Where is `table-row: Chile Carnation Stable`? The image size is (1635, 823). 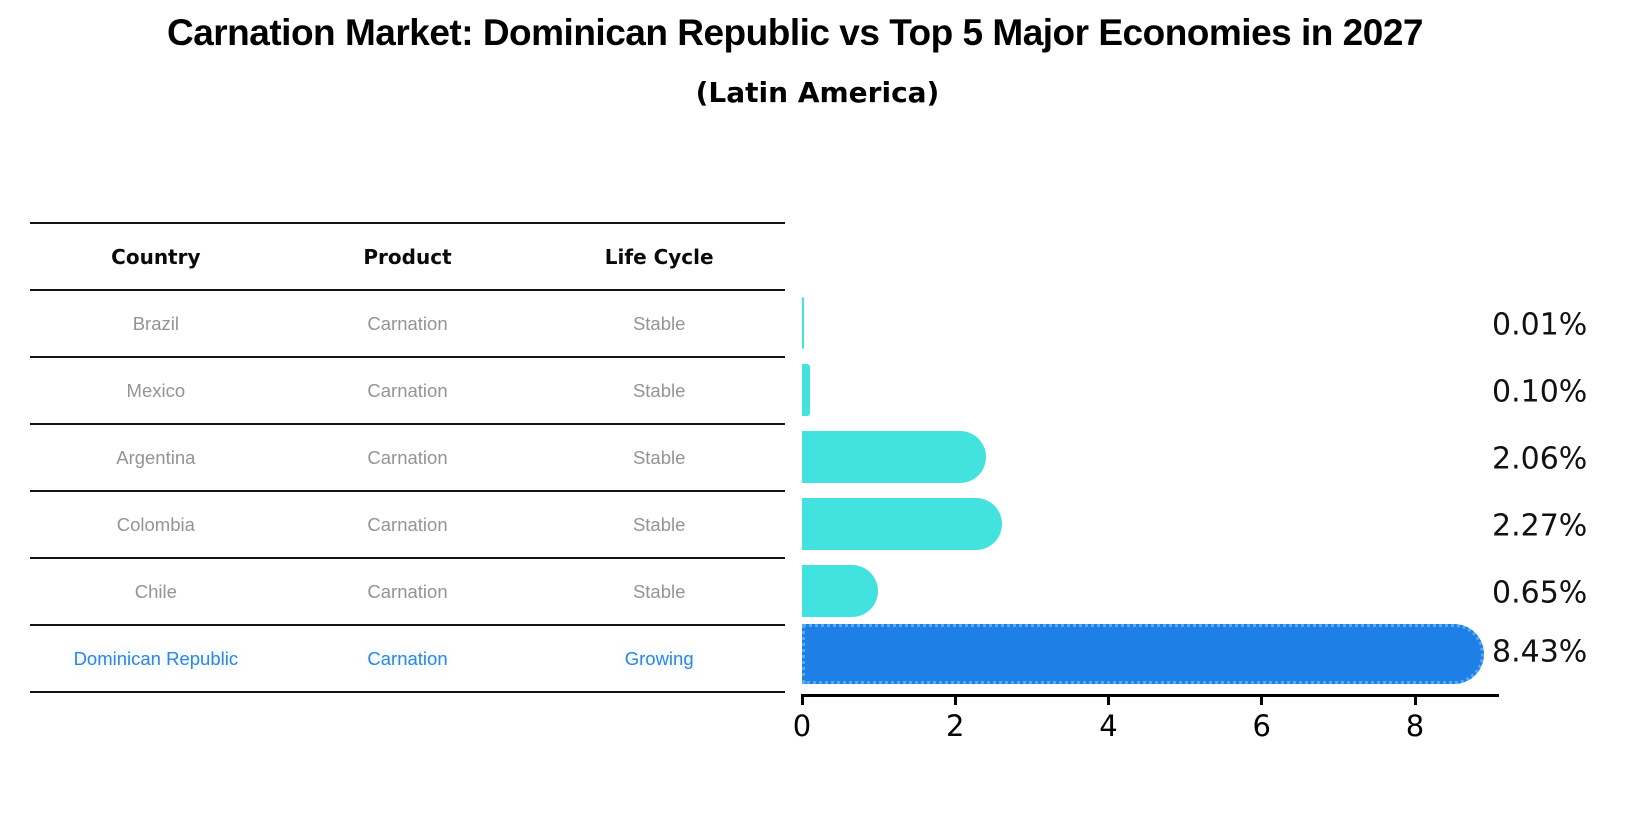 table-row: Chile Carnation Stable is located at coordinates (407, 592).